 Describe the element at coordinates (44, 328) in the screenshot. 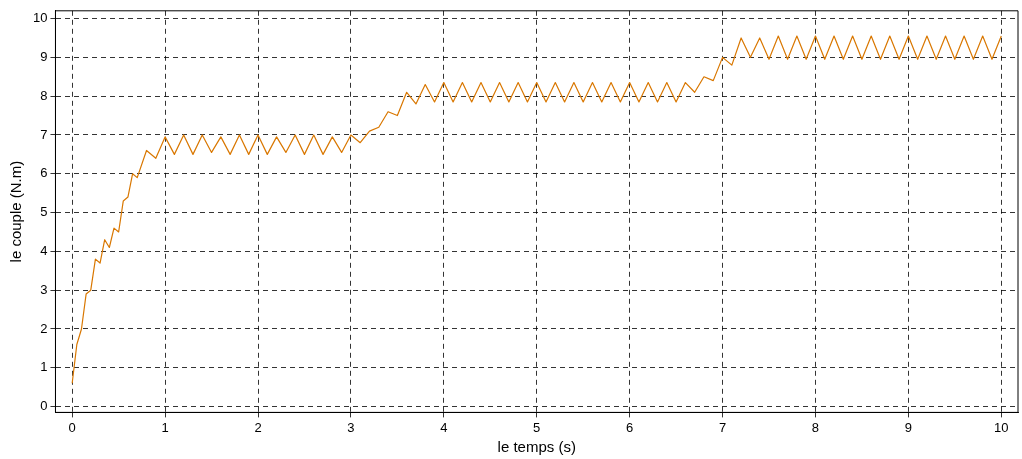

I see `y-tick-label: 2` at that location.